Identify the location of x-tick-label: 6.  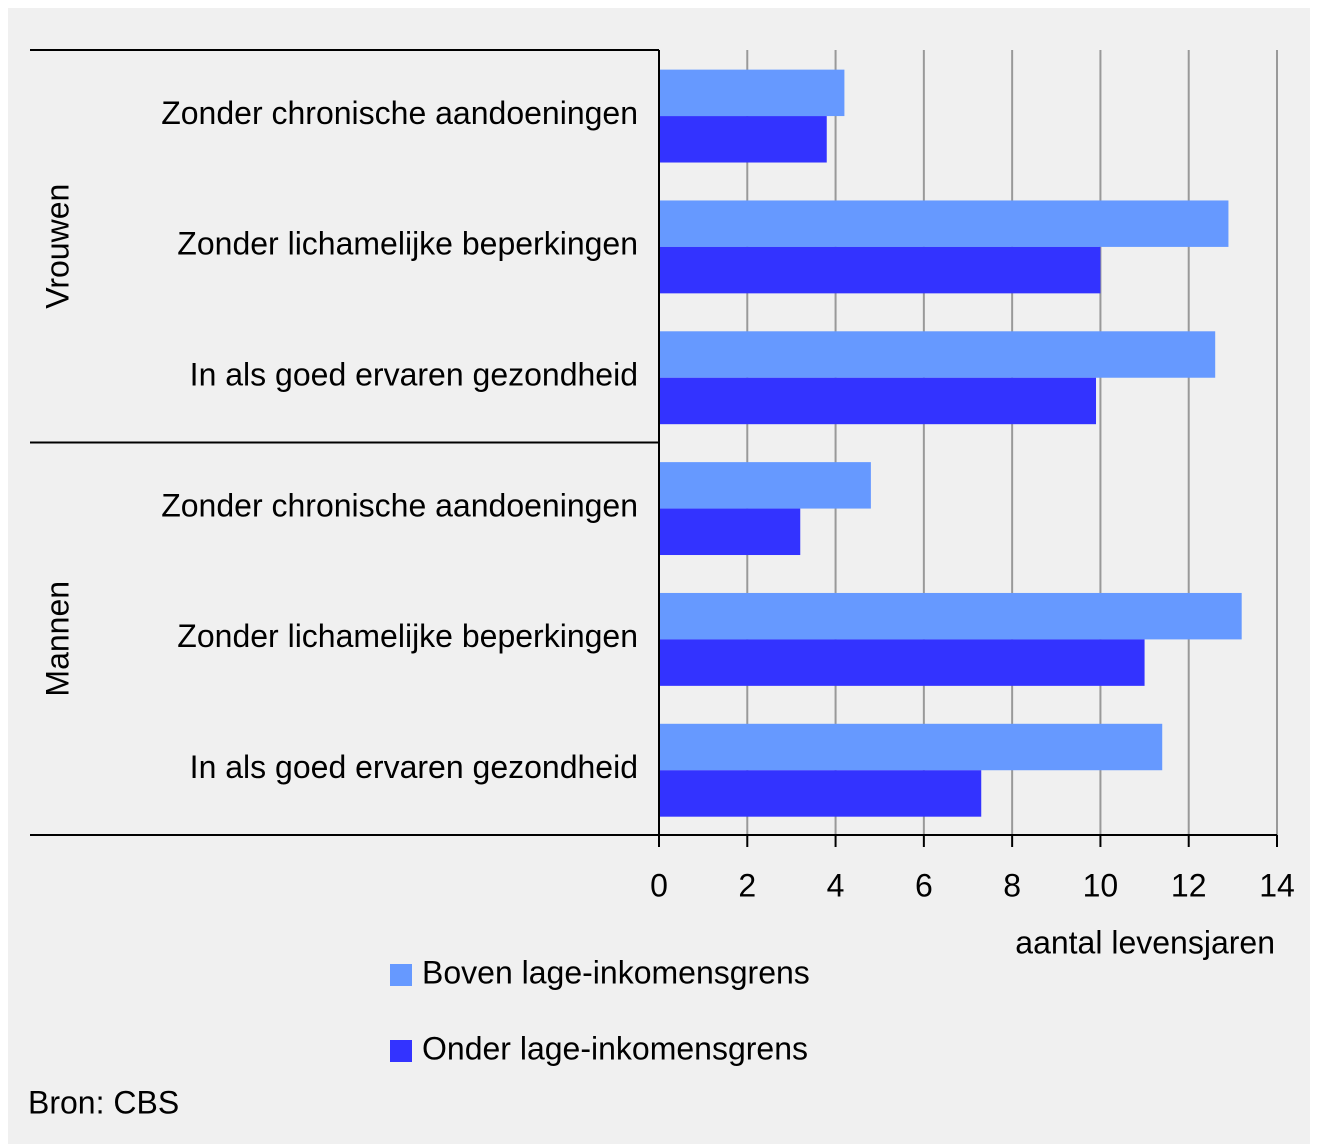
(924, 885).